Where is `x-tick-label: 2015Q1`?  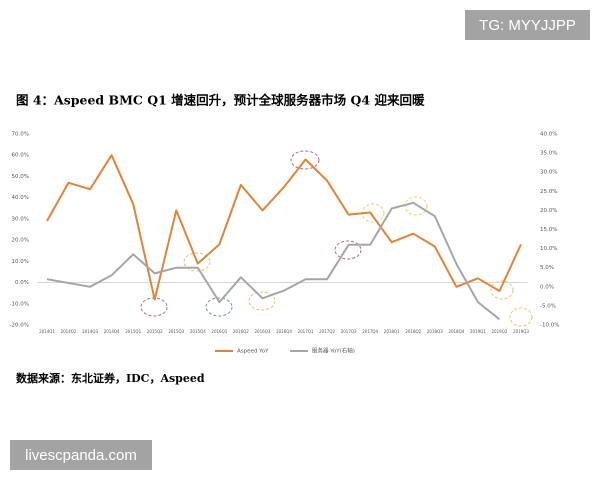 x-tick-label: 2015Q1 is located at coordinates (133, 331).